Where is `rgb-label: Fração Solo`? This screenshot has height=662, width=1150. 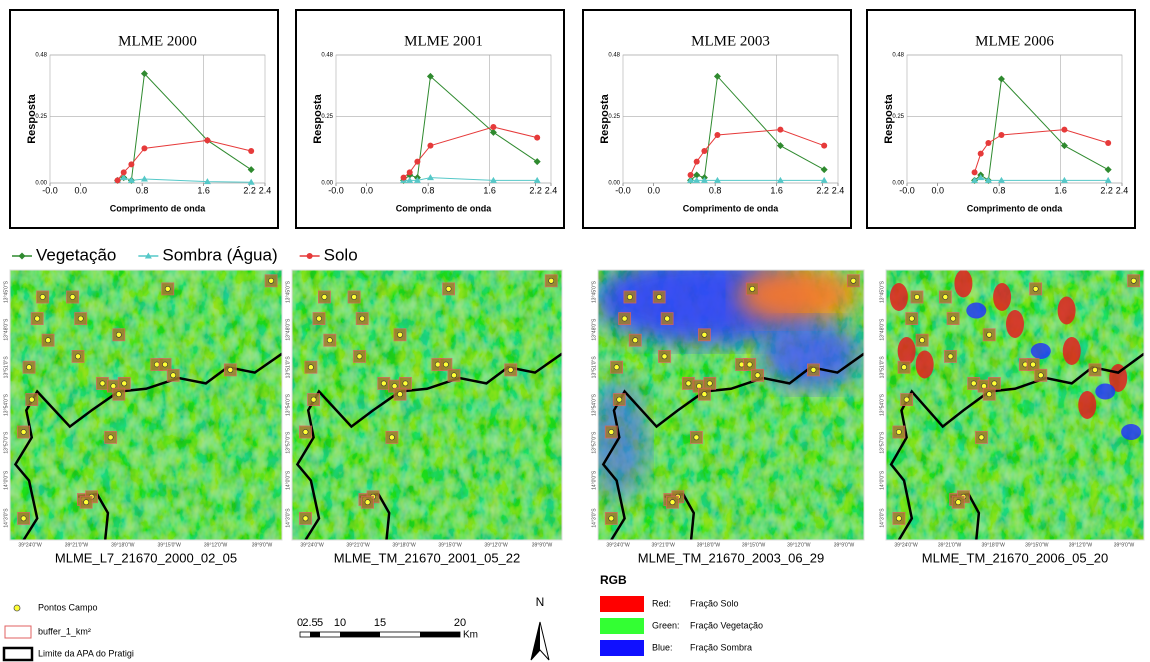 rgb-label: Fração Solo is located at coordinates (714, 603).